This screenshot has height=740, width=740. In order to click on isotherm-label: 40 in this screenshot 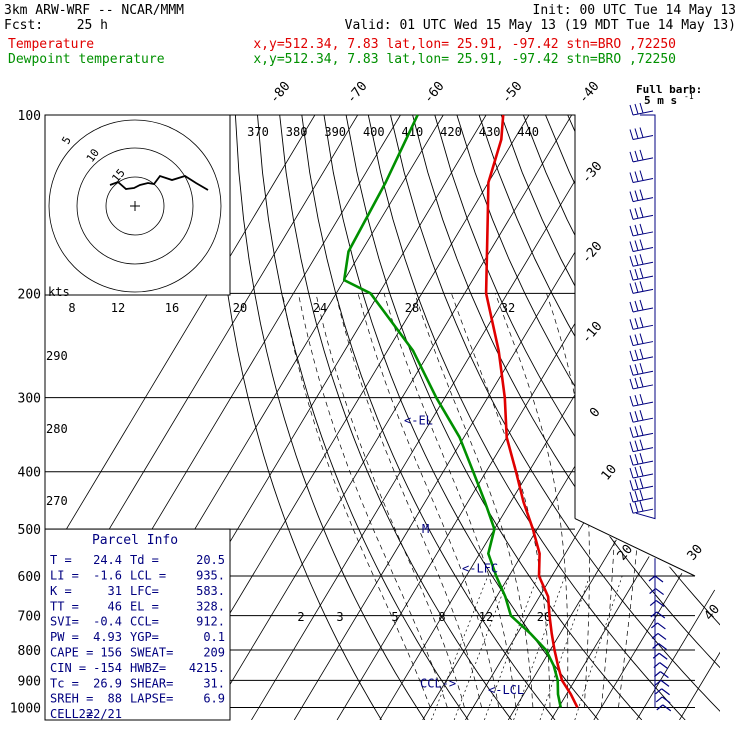, I will do `click(713, 613)`.